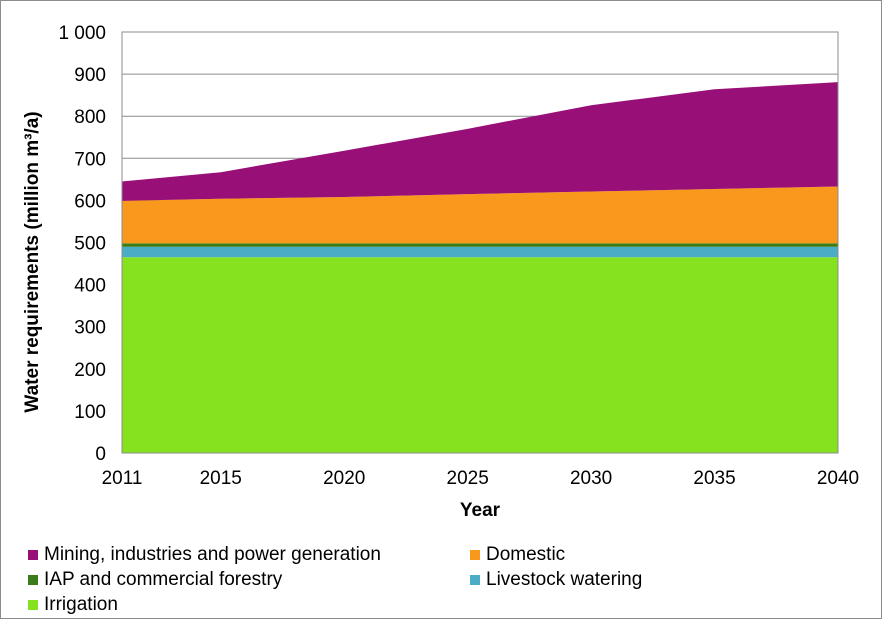  I want to click on x-axis-tick-labels: 2011 2015 2020 2025 2030 2035 2040, so click(481, 478).